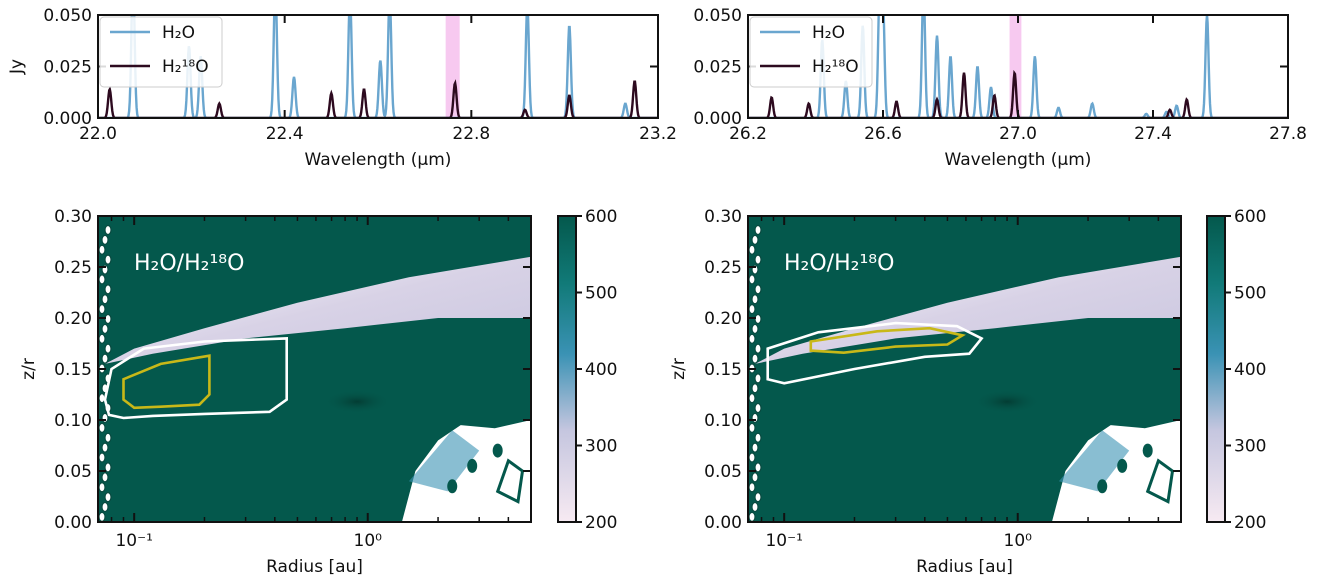  Describe the element at coordinates (67, 16) in the screenshot. I see `y-tick-label: 0.050` at that location.